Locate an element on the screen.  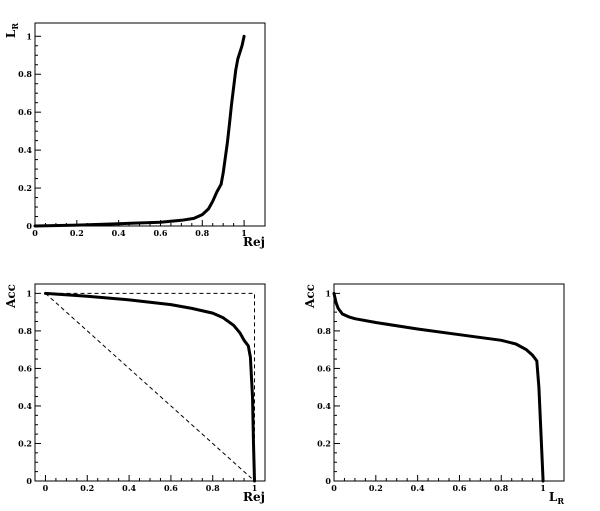
reference-line is located at coordinates (150, 387).